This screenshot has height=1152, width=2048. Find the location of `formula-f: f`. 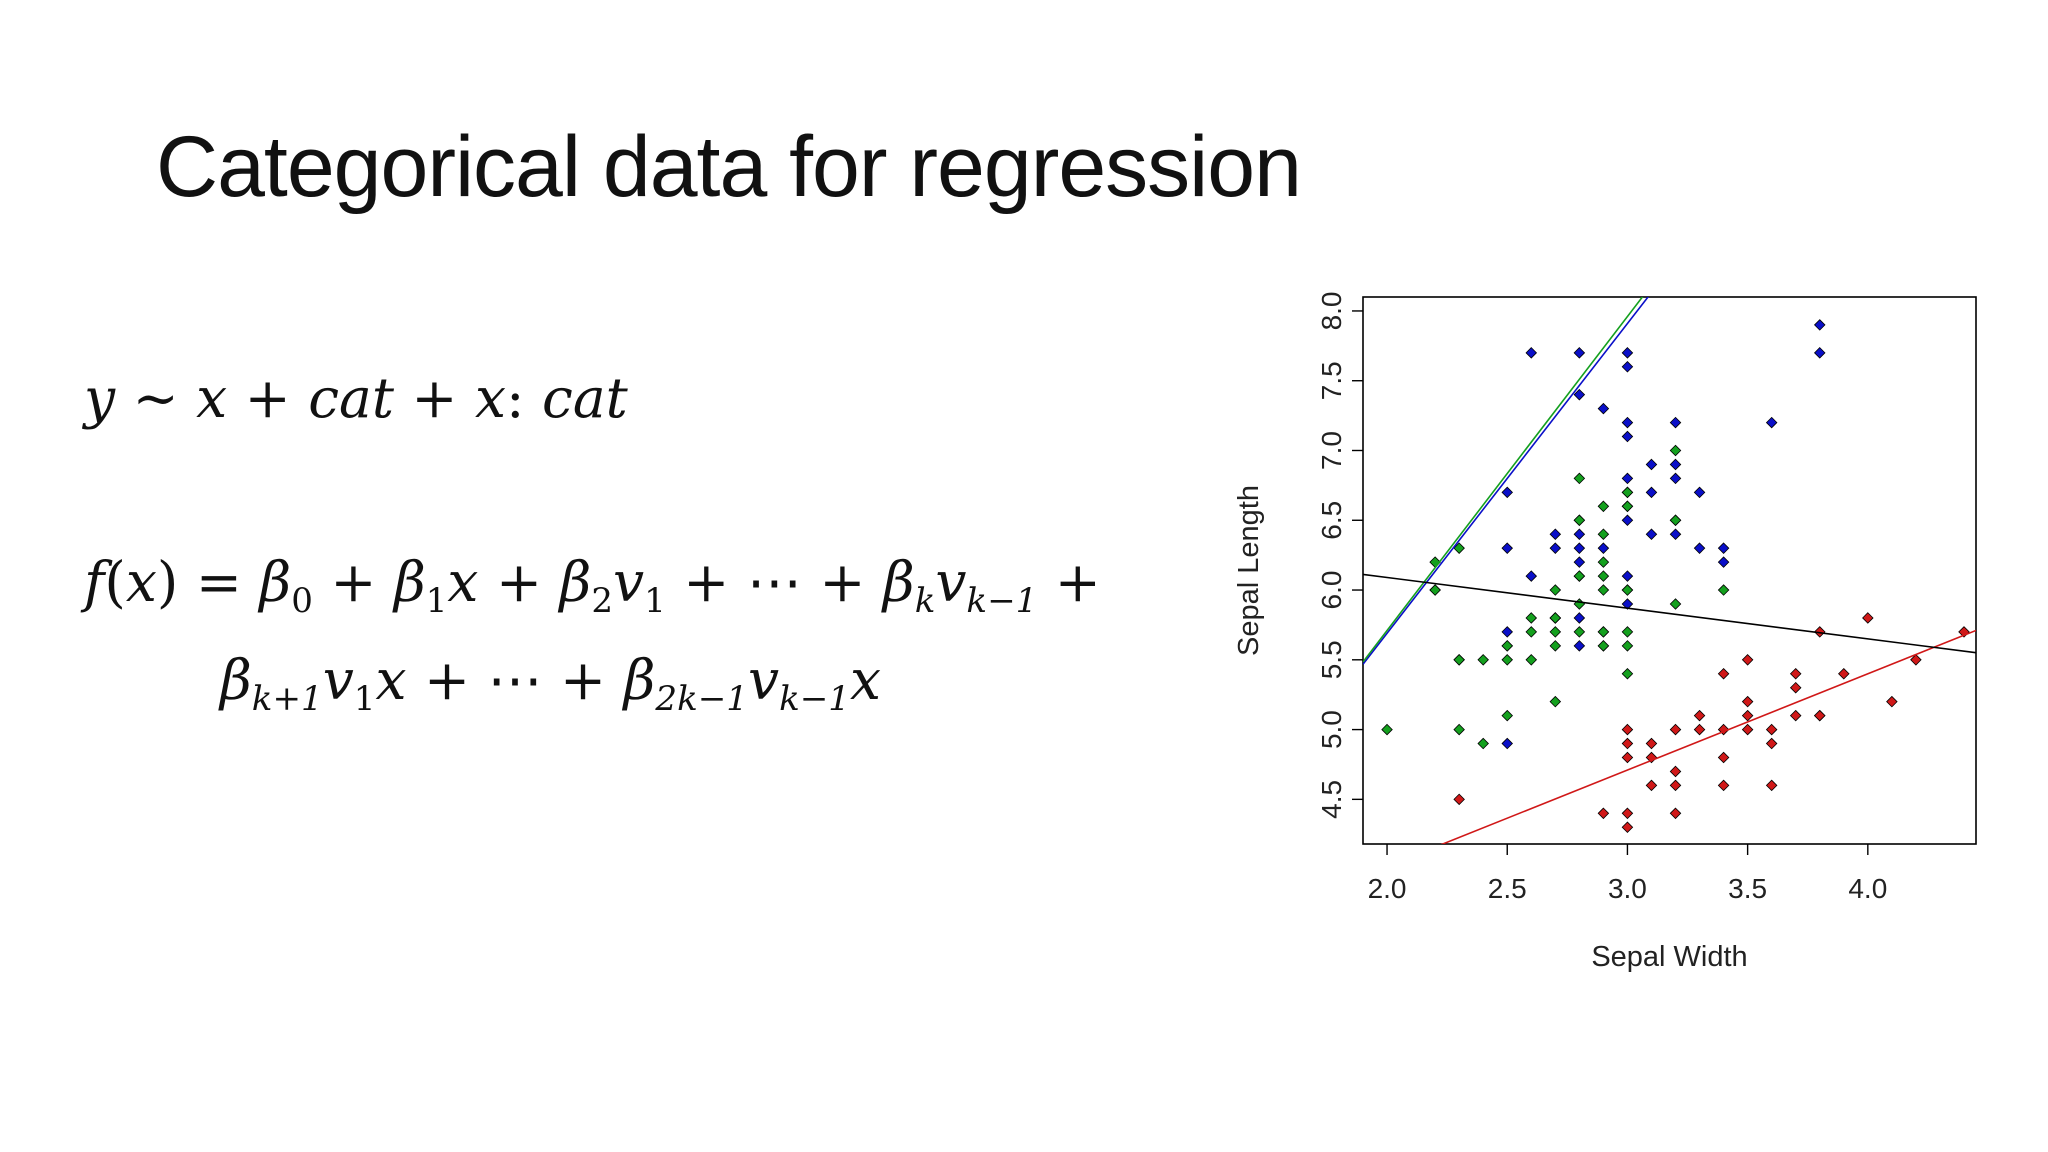

formula-f: f is located at coordinates (94, 582).